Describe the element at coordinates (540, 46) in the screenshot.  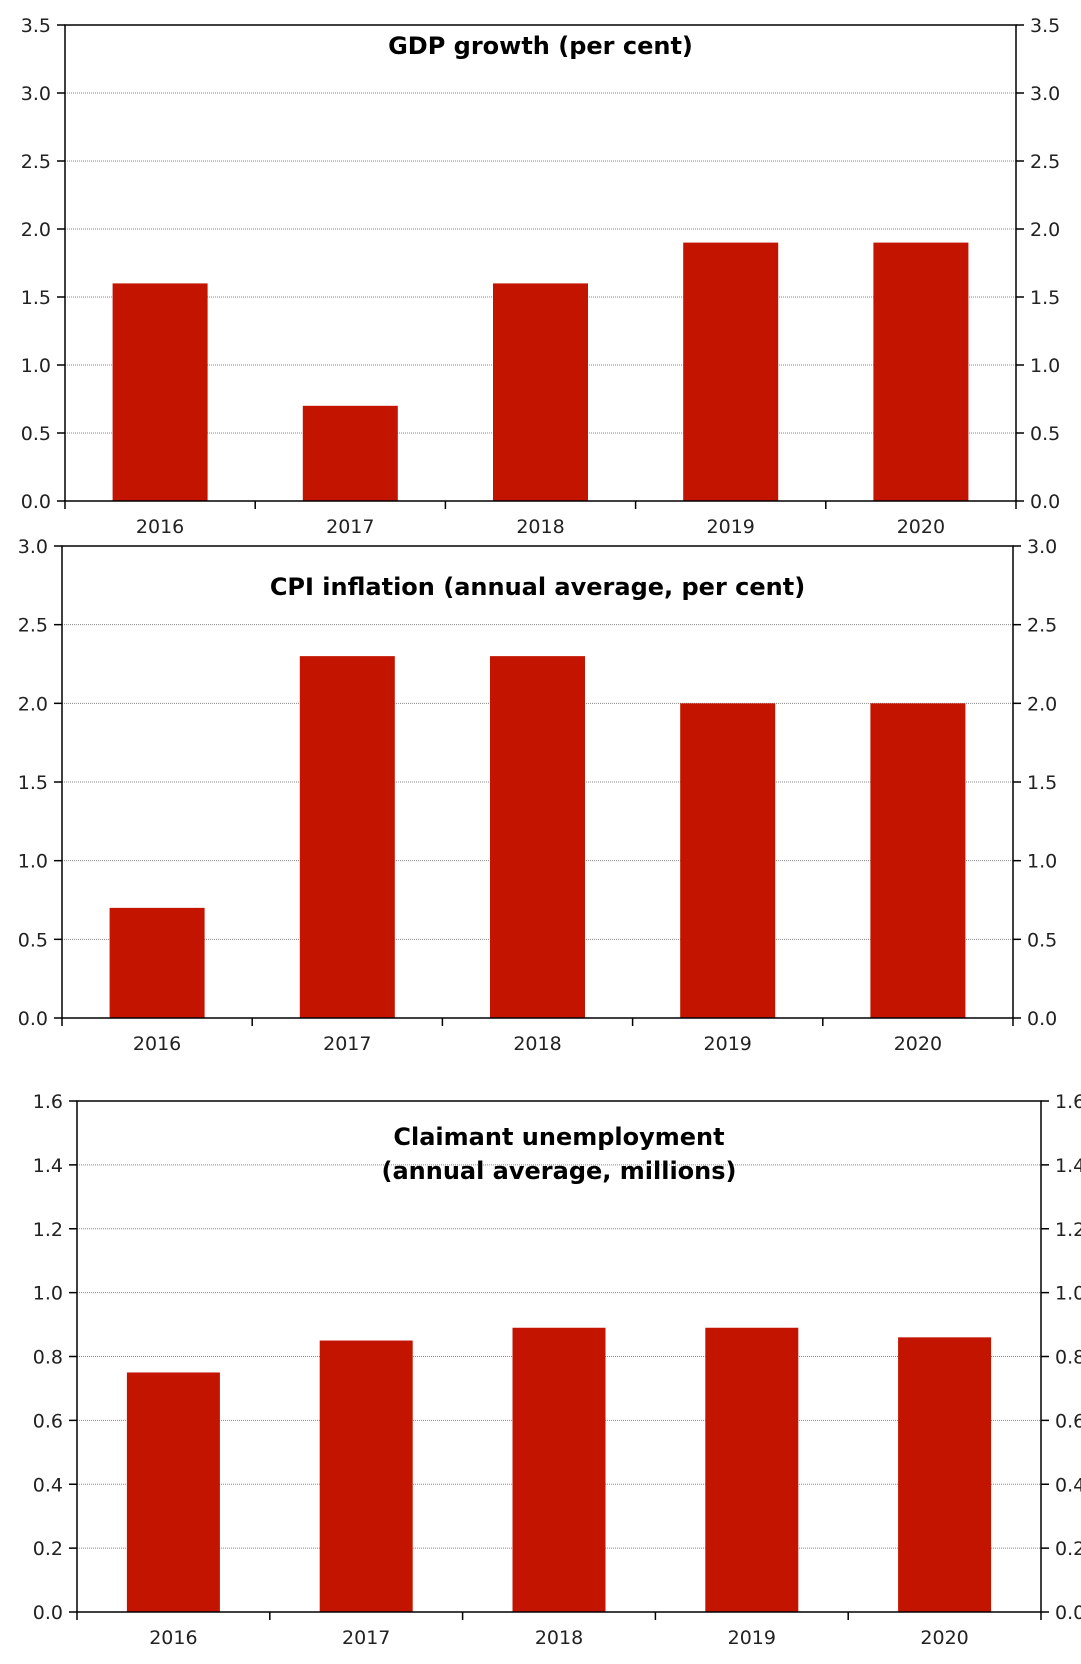
I see `chart-title: GDP growth (per cent)` at that location.